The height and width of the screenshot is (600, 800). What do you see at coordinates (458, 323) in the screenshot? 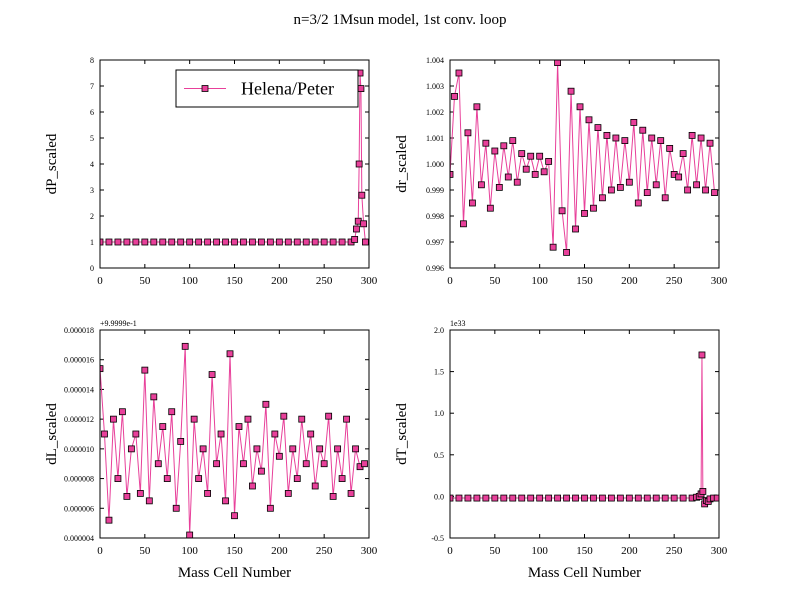
I see `axis-offset-label: 1e33` at bounding box center [458, 323].